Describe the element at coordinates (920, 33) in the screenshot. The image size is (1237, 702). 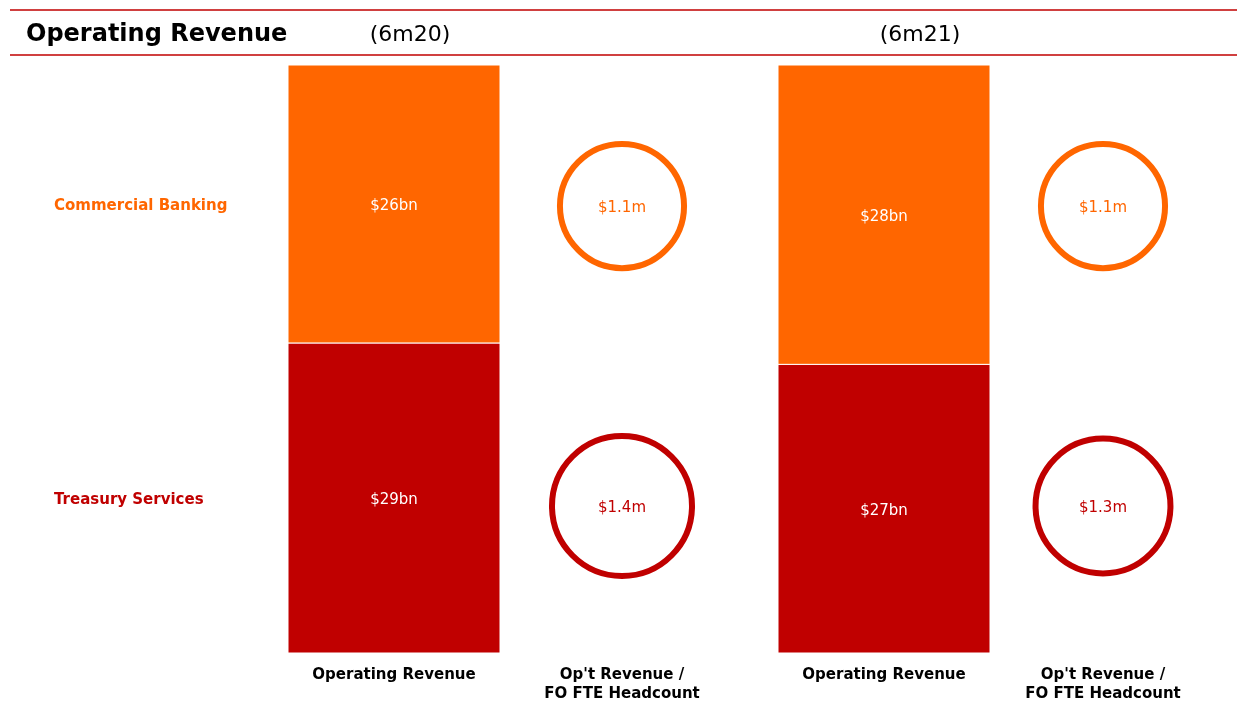
I see `text: (6m21)` at that location.